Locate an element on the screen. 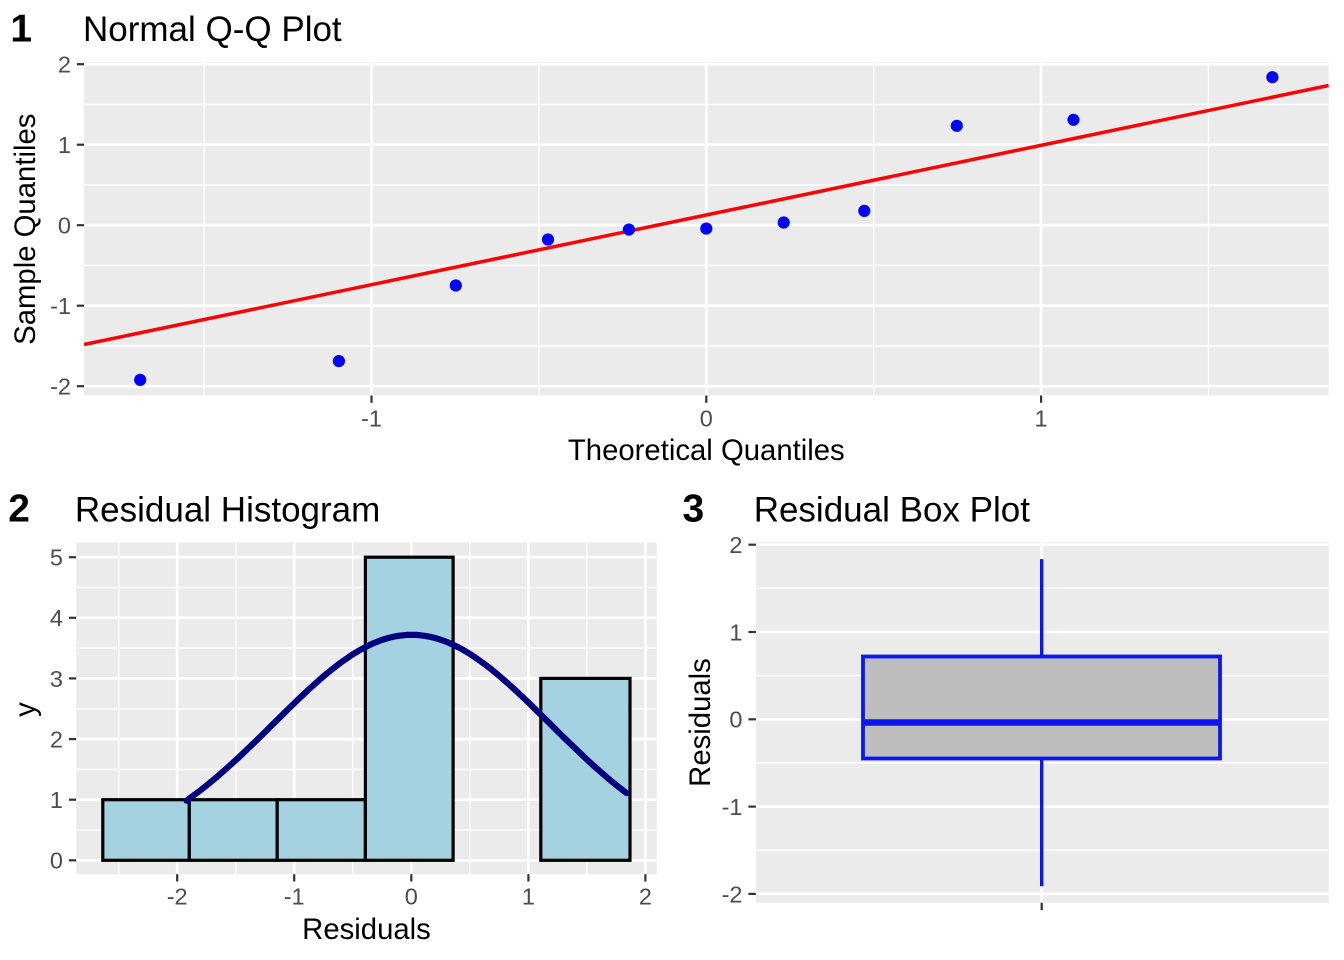 This screenshot has width=1344, height=960. svg-text: y is located at coordinates (25, 709).